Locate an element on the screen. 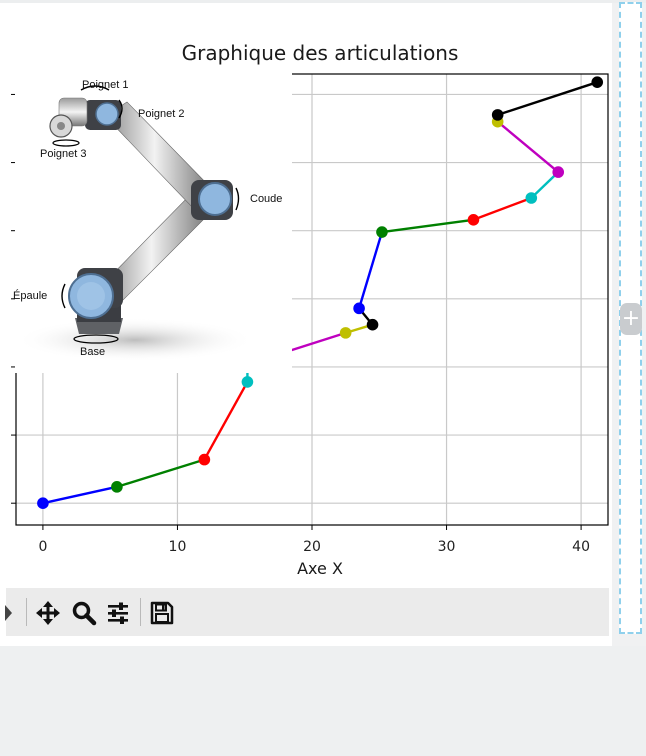 The image size is (646, 756). label-poignet-1: Poignet 1 is located at coordinates (105, 85).